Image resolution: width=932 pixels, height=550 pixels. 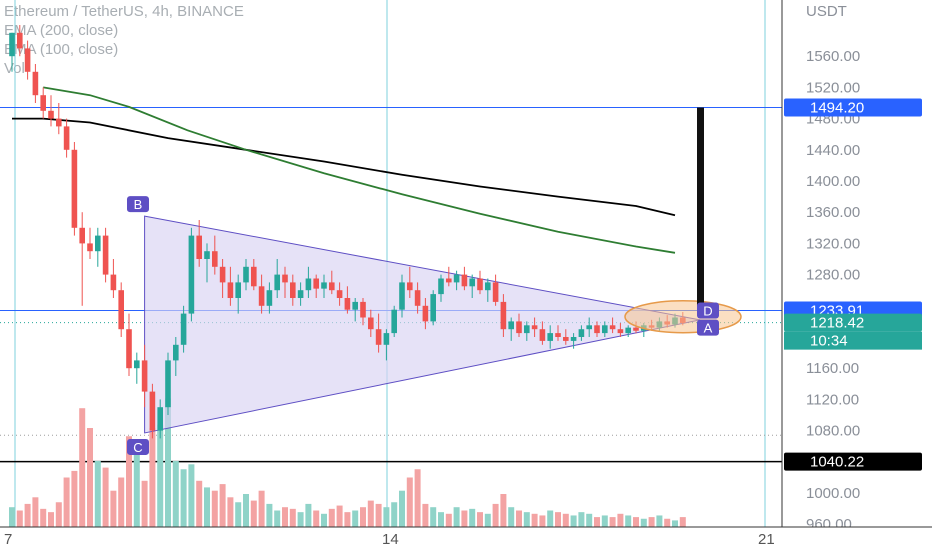 I want to click on x-tick-label: 21, so click(x=766, y=539).